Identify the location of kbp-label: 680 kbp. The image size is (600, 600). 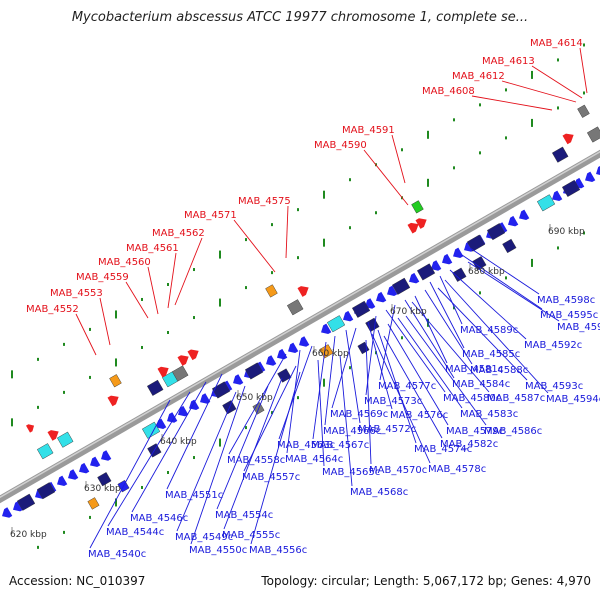
(486, 272).